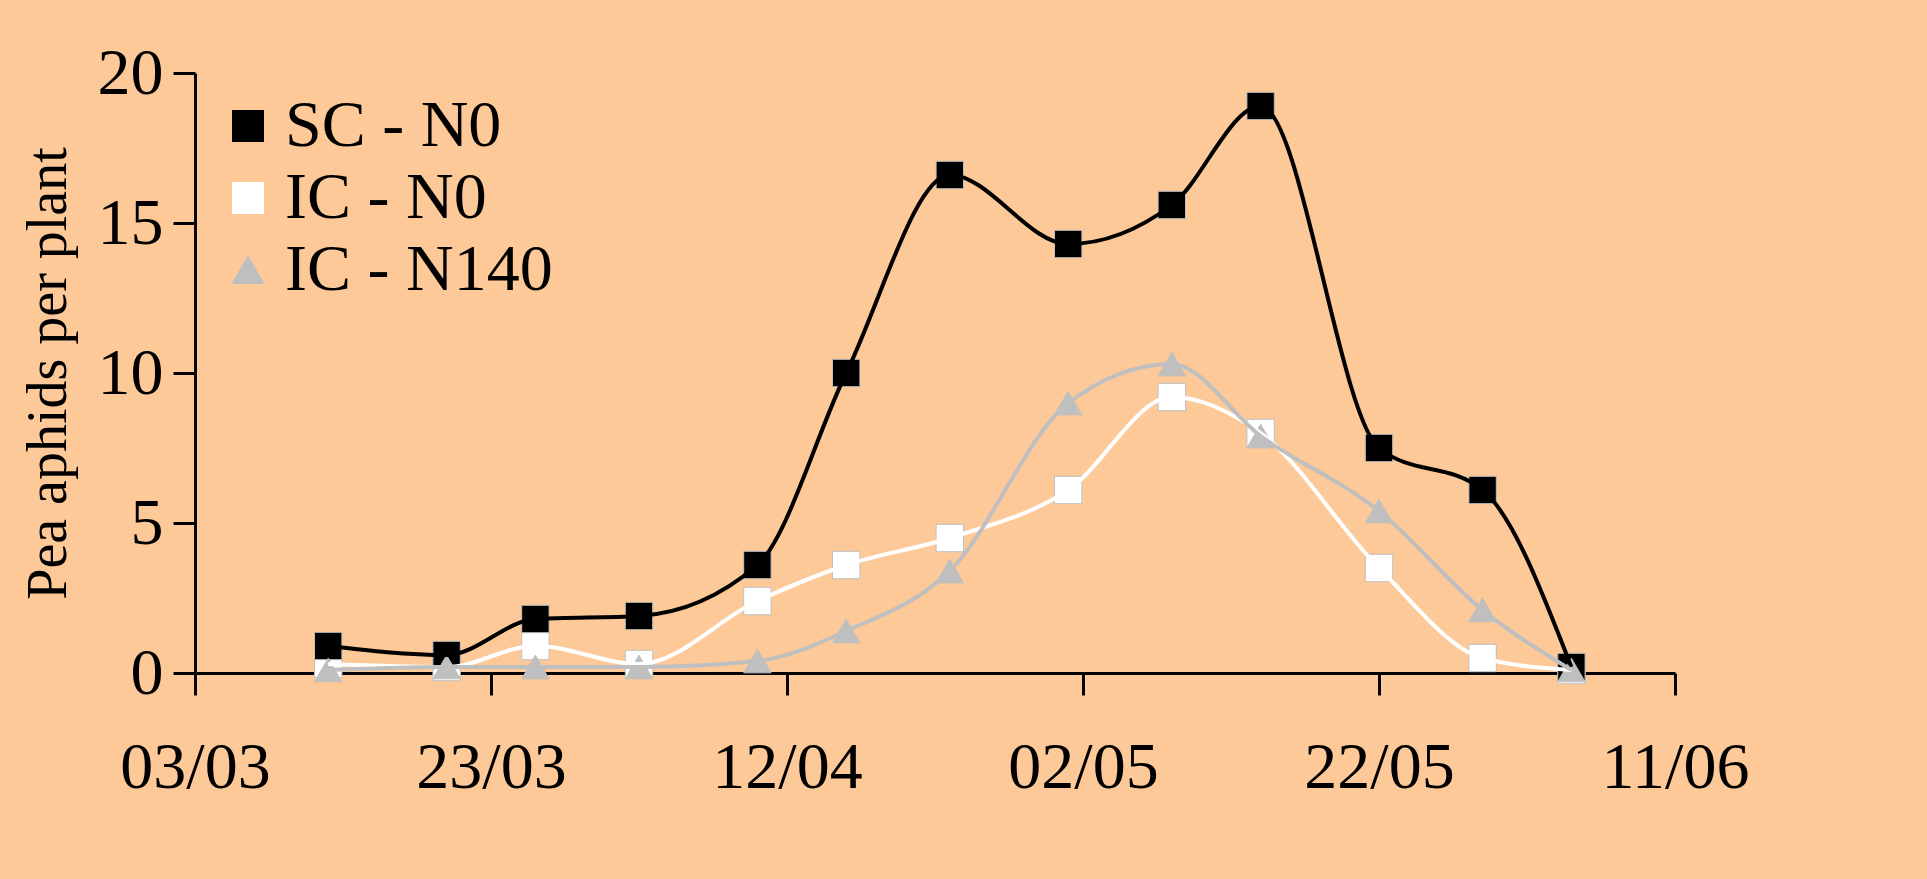 The image size is (1927, 879). What do you see at coordinates (491, 765) in the screenshot?
I see `x-tick-label: 23/03` at bounding box center [491, 765].